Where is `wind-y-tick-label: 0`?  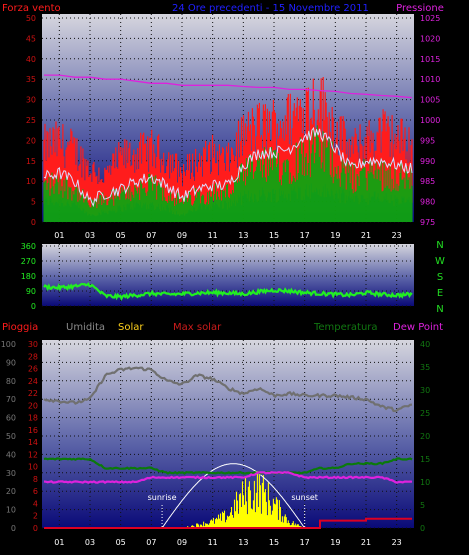
wind-y-tick-label: 0 is located at coordinates (33, 222).